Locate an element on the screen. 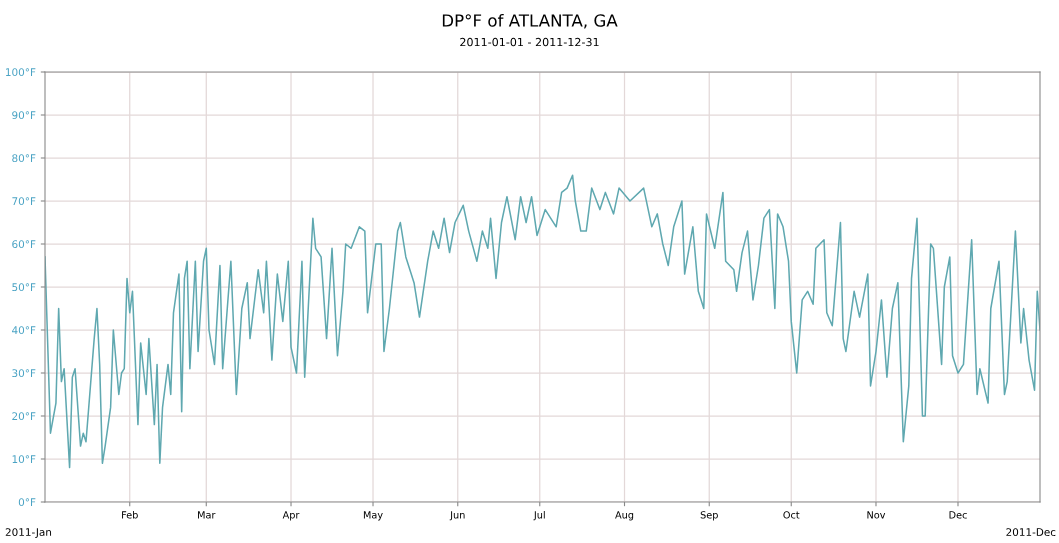 This screenshot has height=543, width=1059. y-tick-label: 50°F is located at coordinates (24, 287).